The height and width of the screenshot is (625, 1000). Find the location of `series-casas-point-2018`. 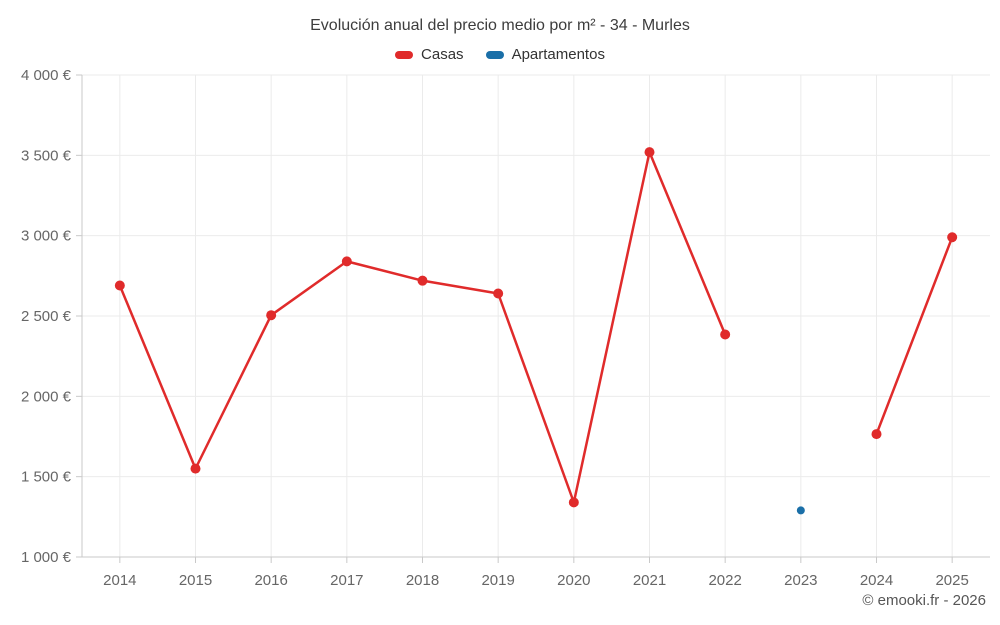

series-casas-point-2018 is located at coordinates (422, 280).